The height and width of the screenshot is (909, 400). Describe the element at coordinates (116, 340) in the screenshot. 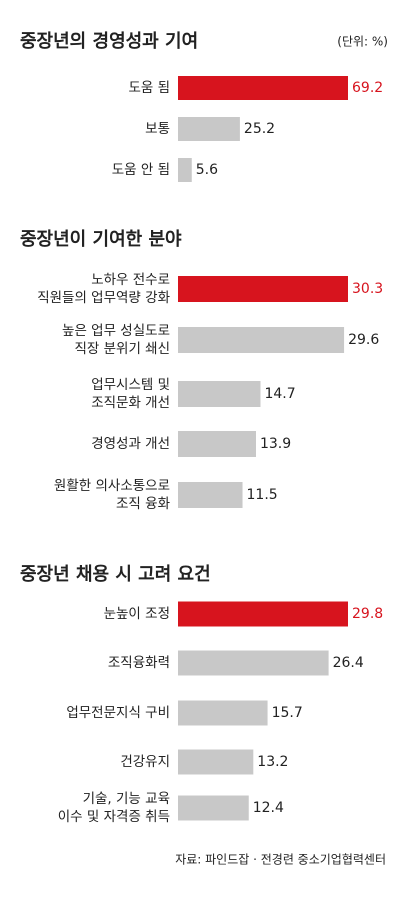

I see `category-label: 높은 업무 성실도로 직장 분위기 쇄신` at that location.